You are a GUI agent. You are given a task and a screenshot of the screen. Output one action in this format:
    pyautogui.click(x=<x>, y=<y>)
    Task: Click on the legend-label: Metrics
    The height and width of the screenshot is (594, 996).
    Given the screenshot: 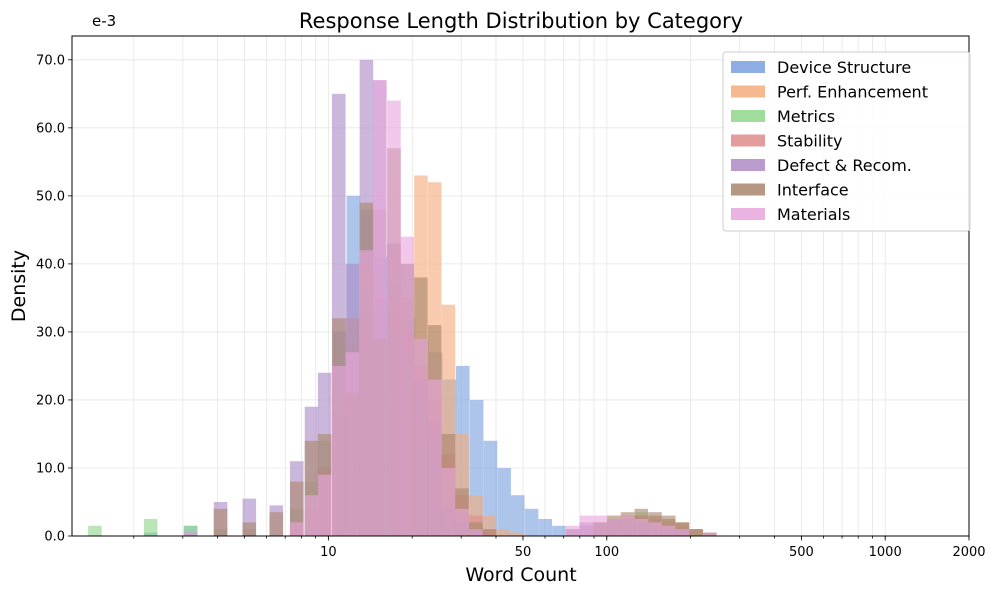 What is the action you would take?
    pyautogui.click(x=806, y=116)
    